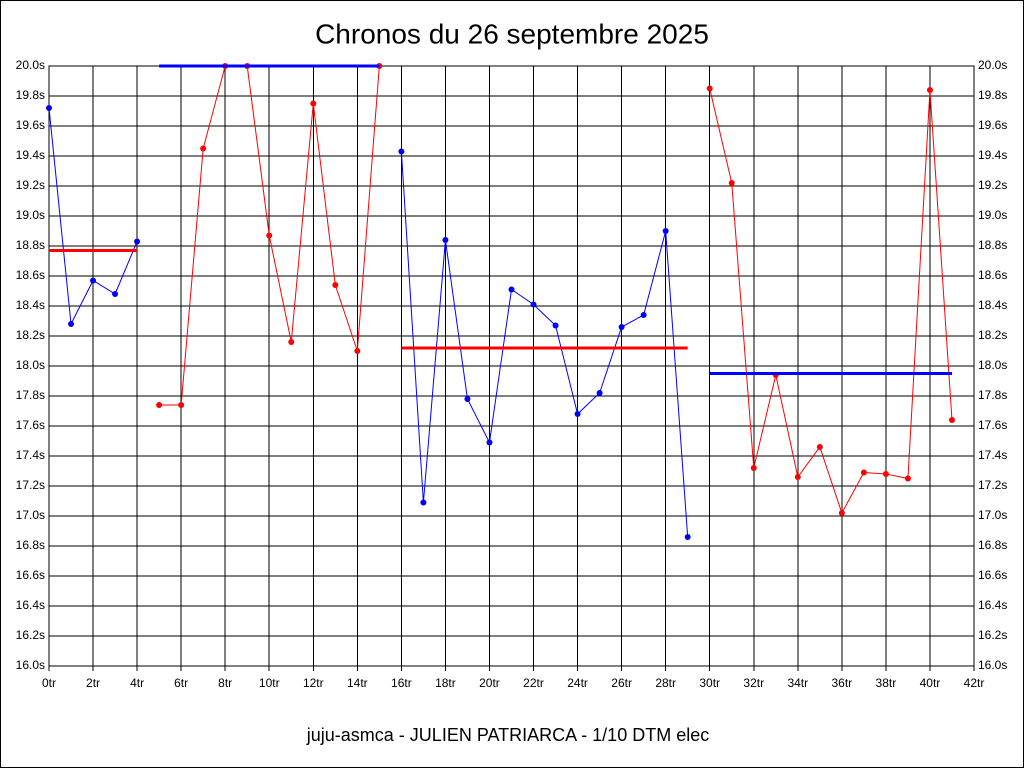  I want to click on y-tick-label: 18.6s, so click(30, 275).